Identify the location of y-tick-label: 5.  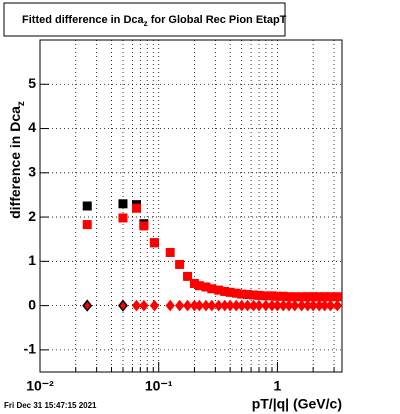
(32, 83).